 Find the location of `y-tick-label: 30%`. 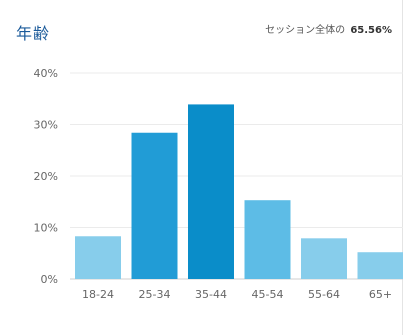

y-tick-label: 30% is located at coordinates (46, 125).